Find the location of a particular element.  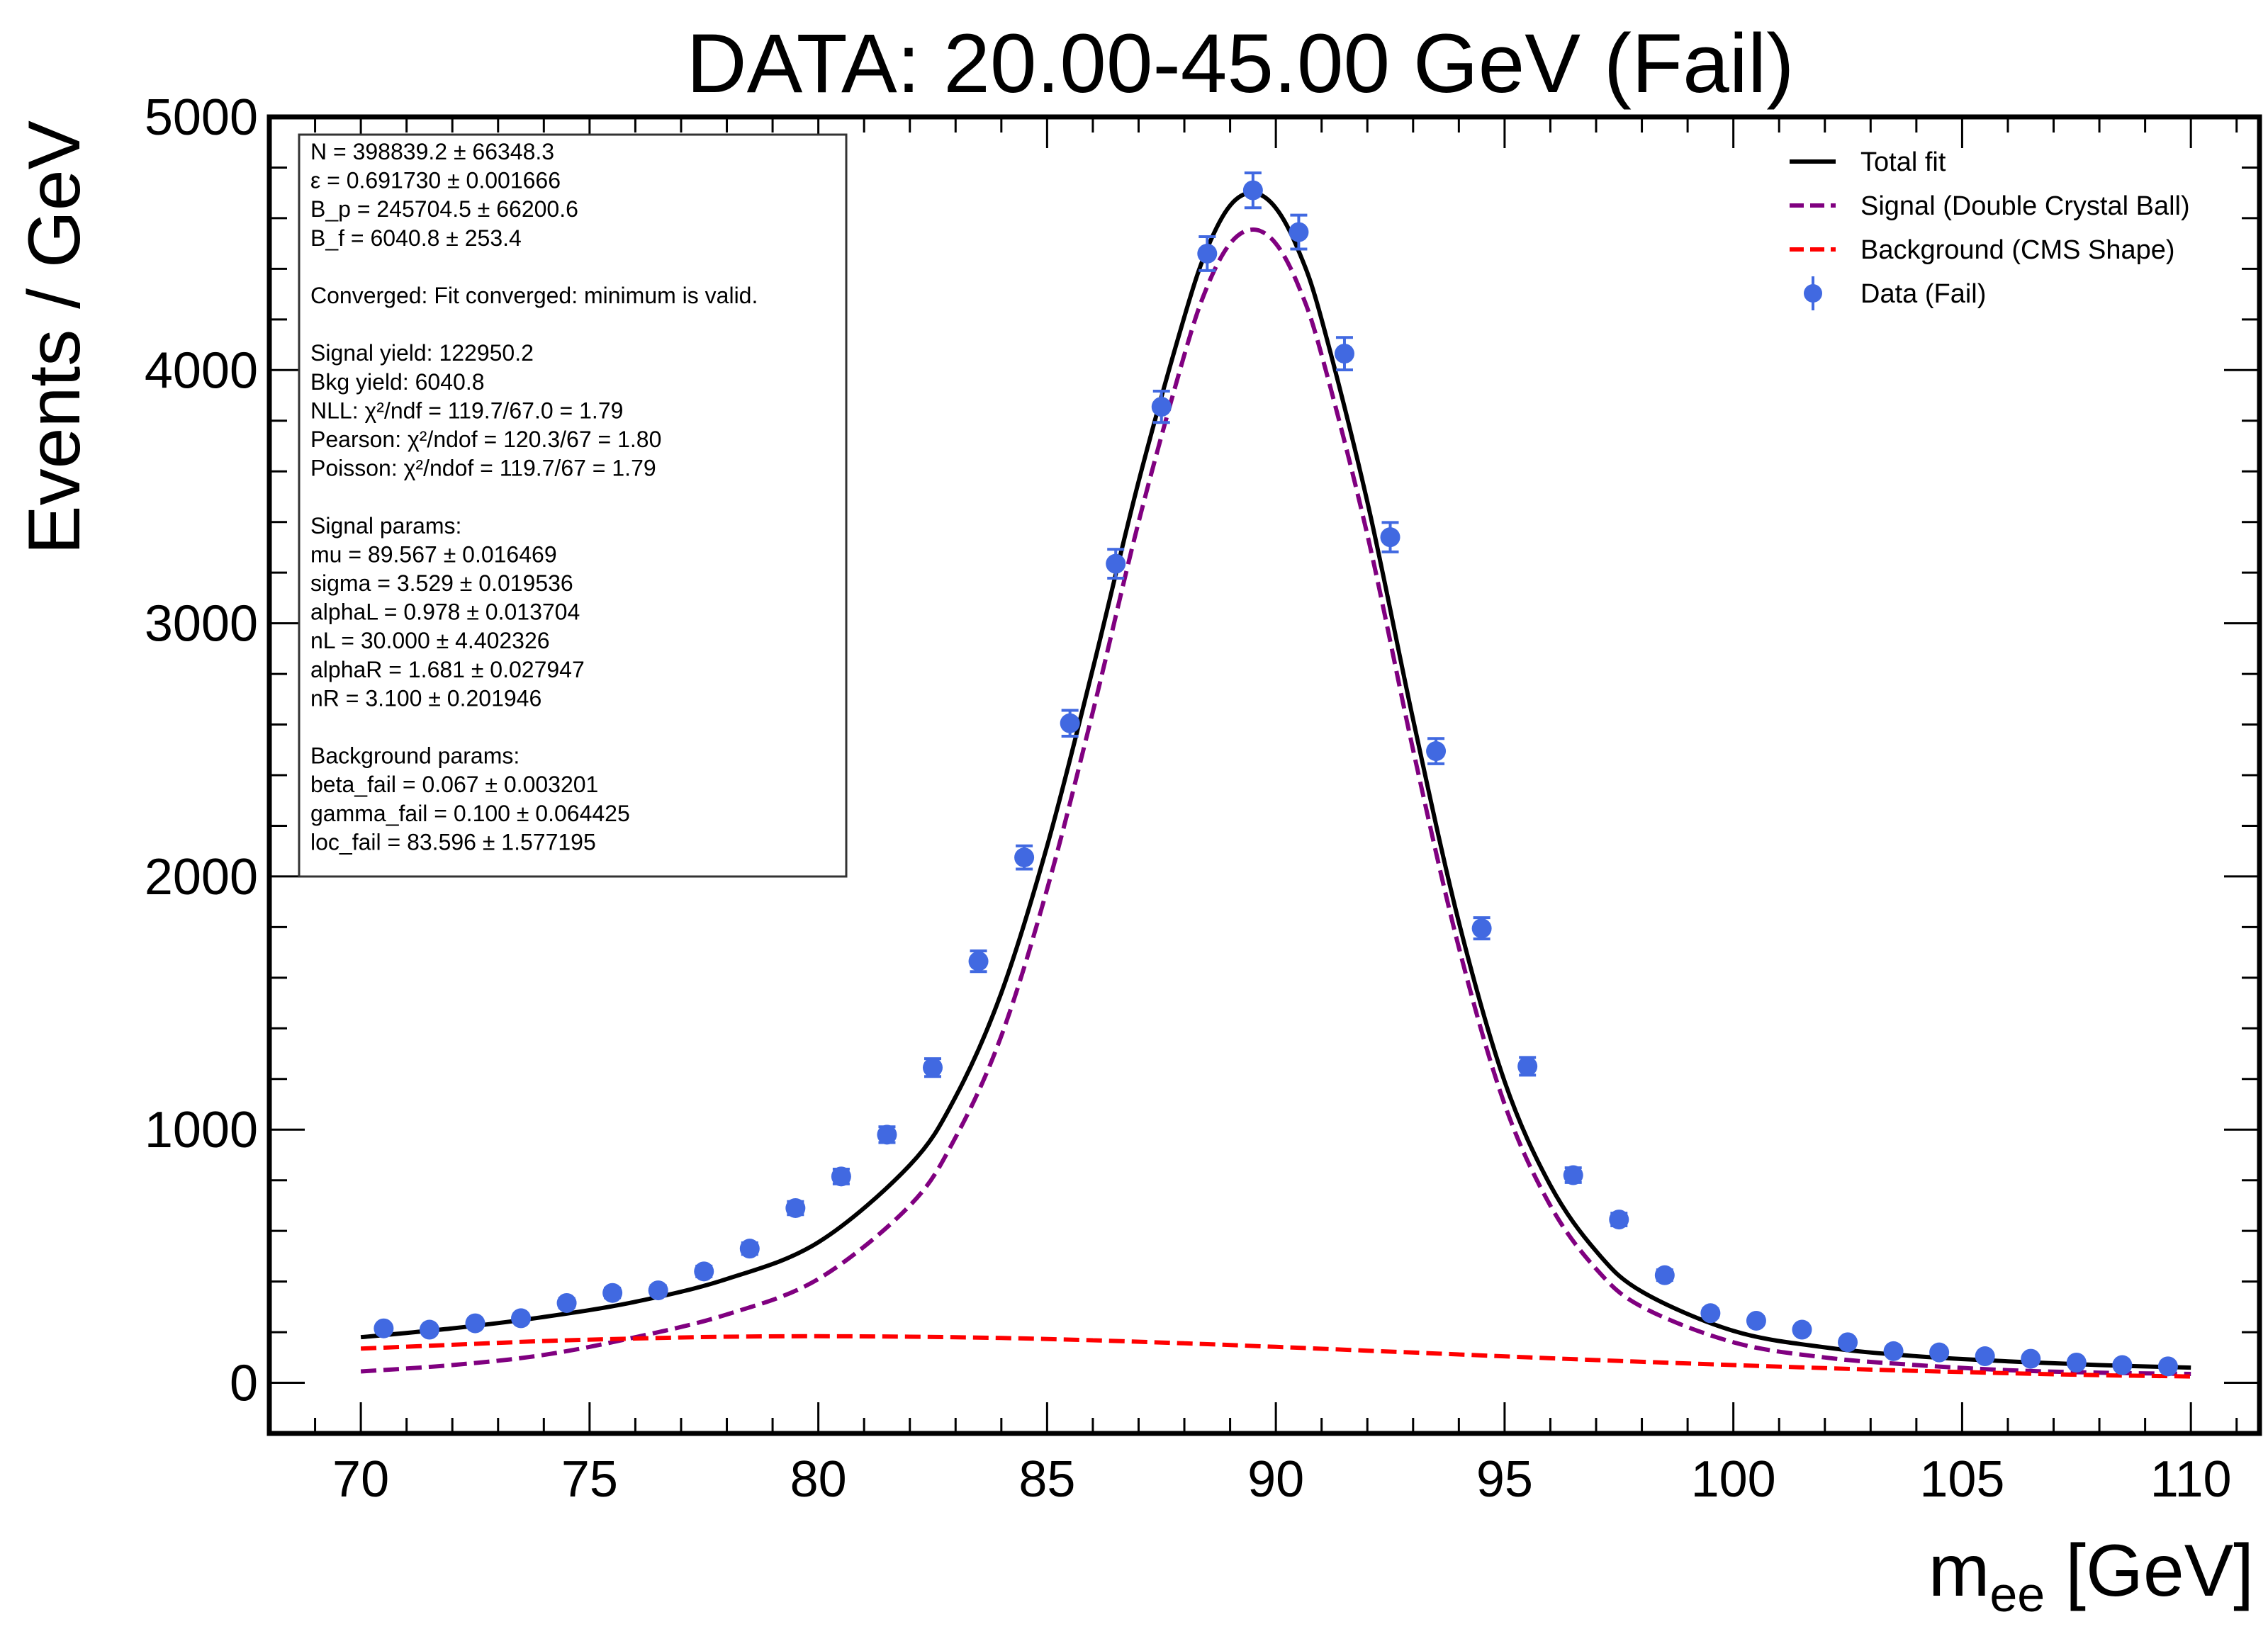

x-tick-label: 70 is located at coordinates (360, 1480).